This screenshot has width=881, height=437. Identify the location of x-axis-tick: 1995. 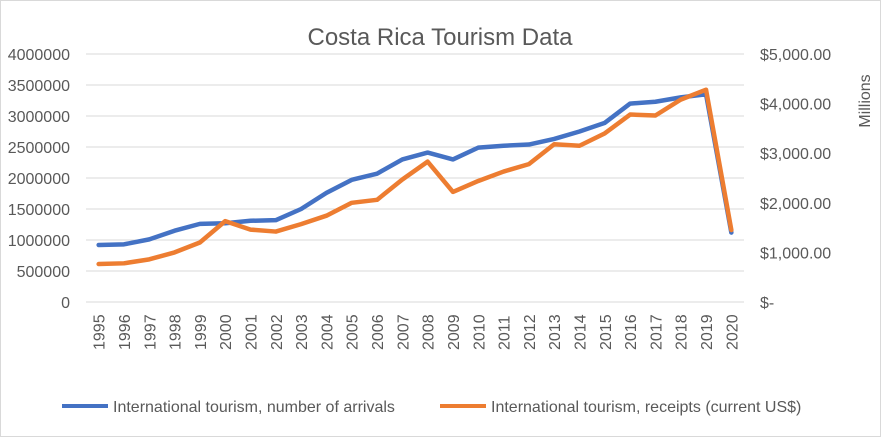
(100, 332).